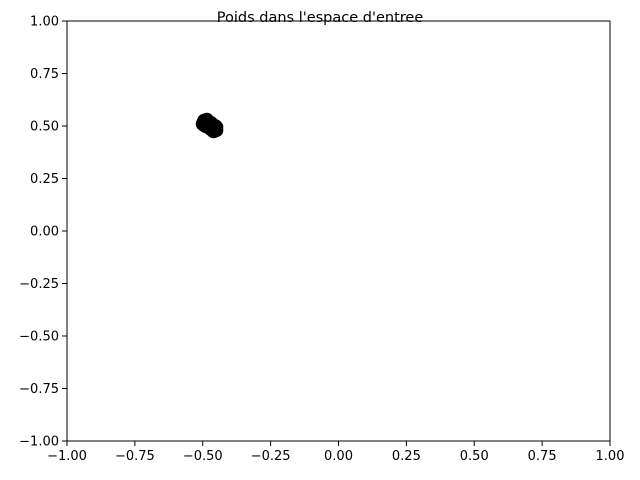  Describe the element at coordinates (44, 74) in the screenshot. I see `y-tick-label: 0.75` at that location.